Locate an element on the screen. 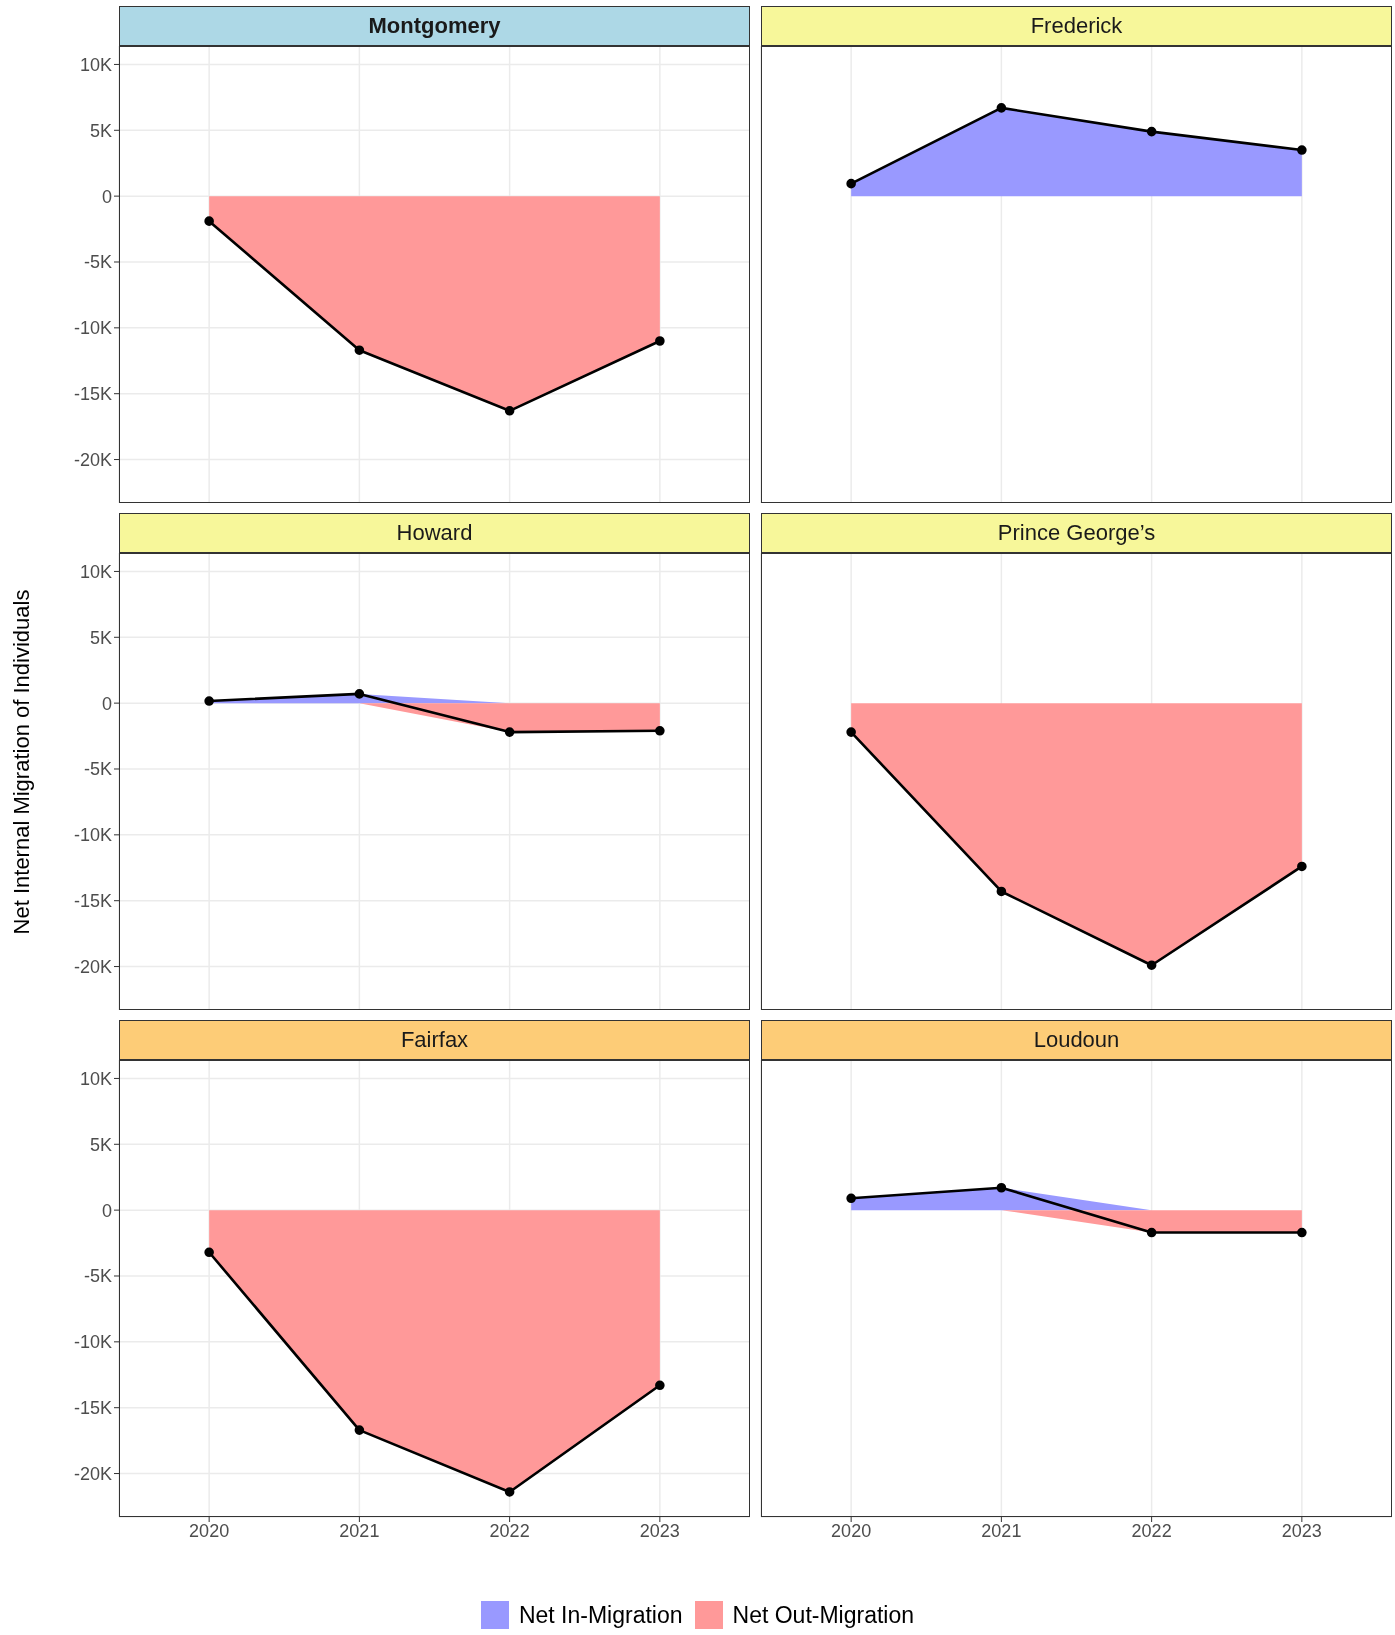 This screenshot has height=1635, width=1395. chart-title: Loudoun is located at coordinates (1076, 1040).